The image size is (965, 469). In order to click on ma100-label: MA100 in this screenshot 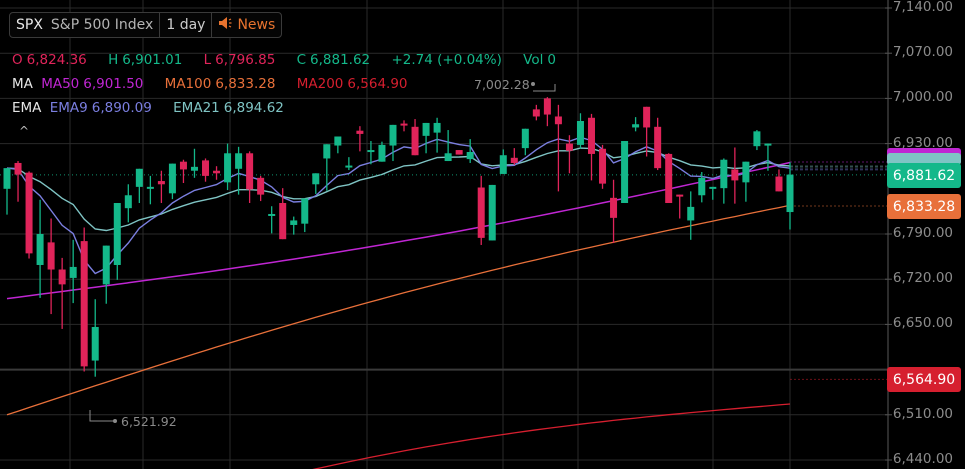, I will do `click(188, 84)`.